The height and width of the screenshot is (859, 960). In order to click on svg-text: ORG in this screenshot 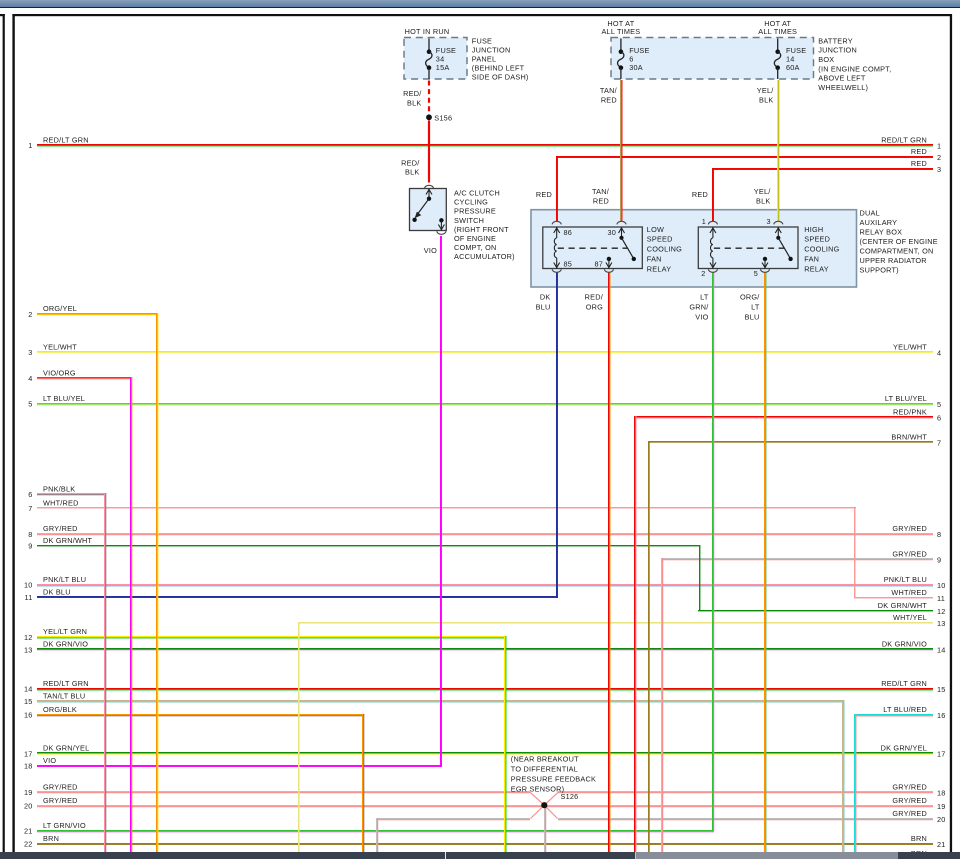, I will do `click(594, 307)`.